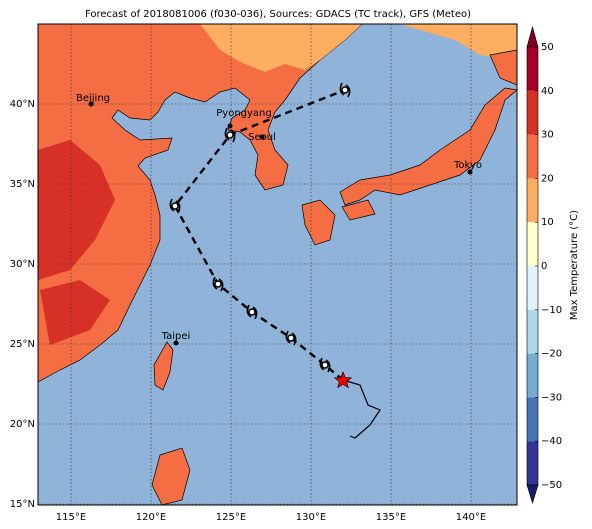 The height and width of the screenshot is (529, 592). What do you see at coordinates (243, 113) in the screenshot?
I see `city-label: Pyongyang` at bounding box center [243, 113].